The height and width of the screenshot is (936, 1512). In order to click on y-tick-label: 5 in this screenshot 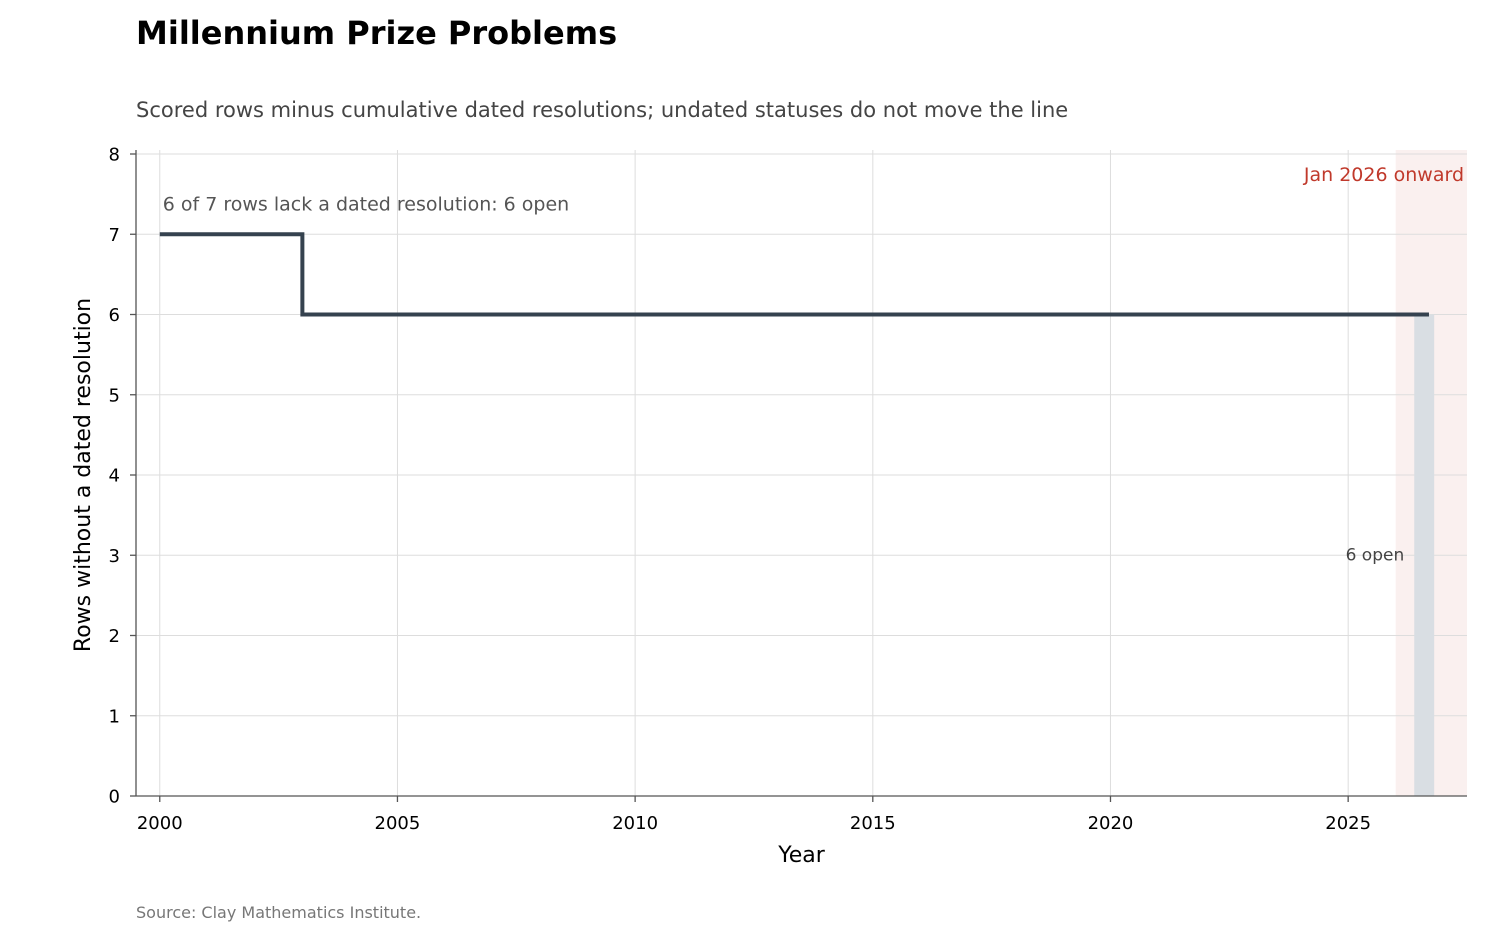, I will do `click(114, 395)`.